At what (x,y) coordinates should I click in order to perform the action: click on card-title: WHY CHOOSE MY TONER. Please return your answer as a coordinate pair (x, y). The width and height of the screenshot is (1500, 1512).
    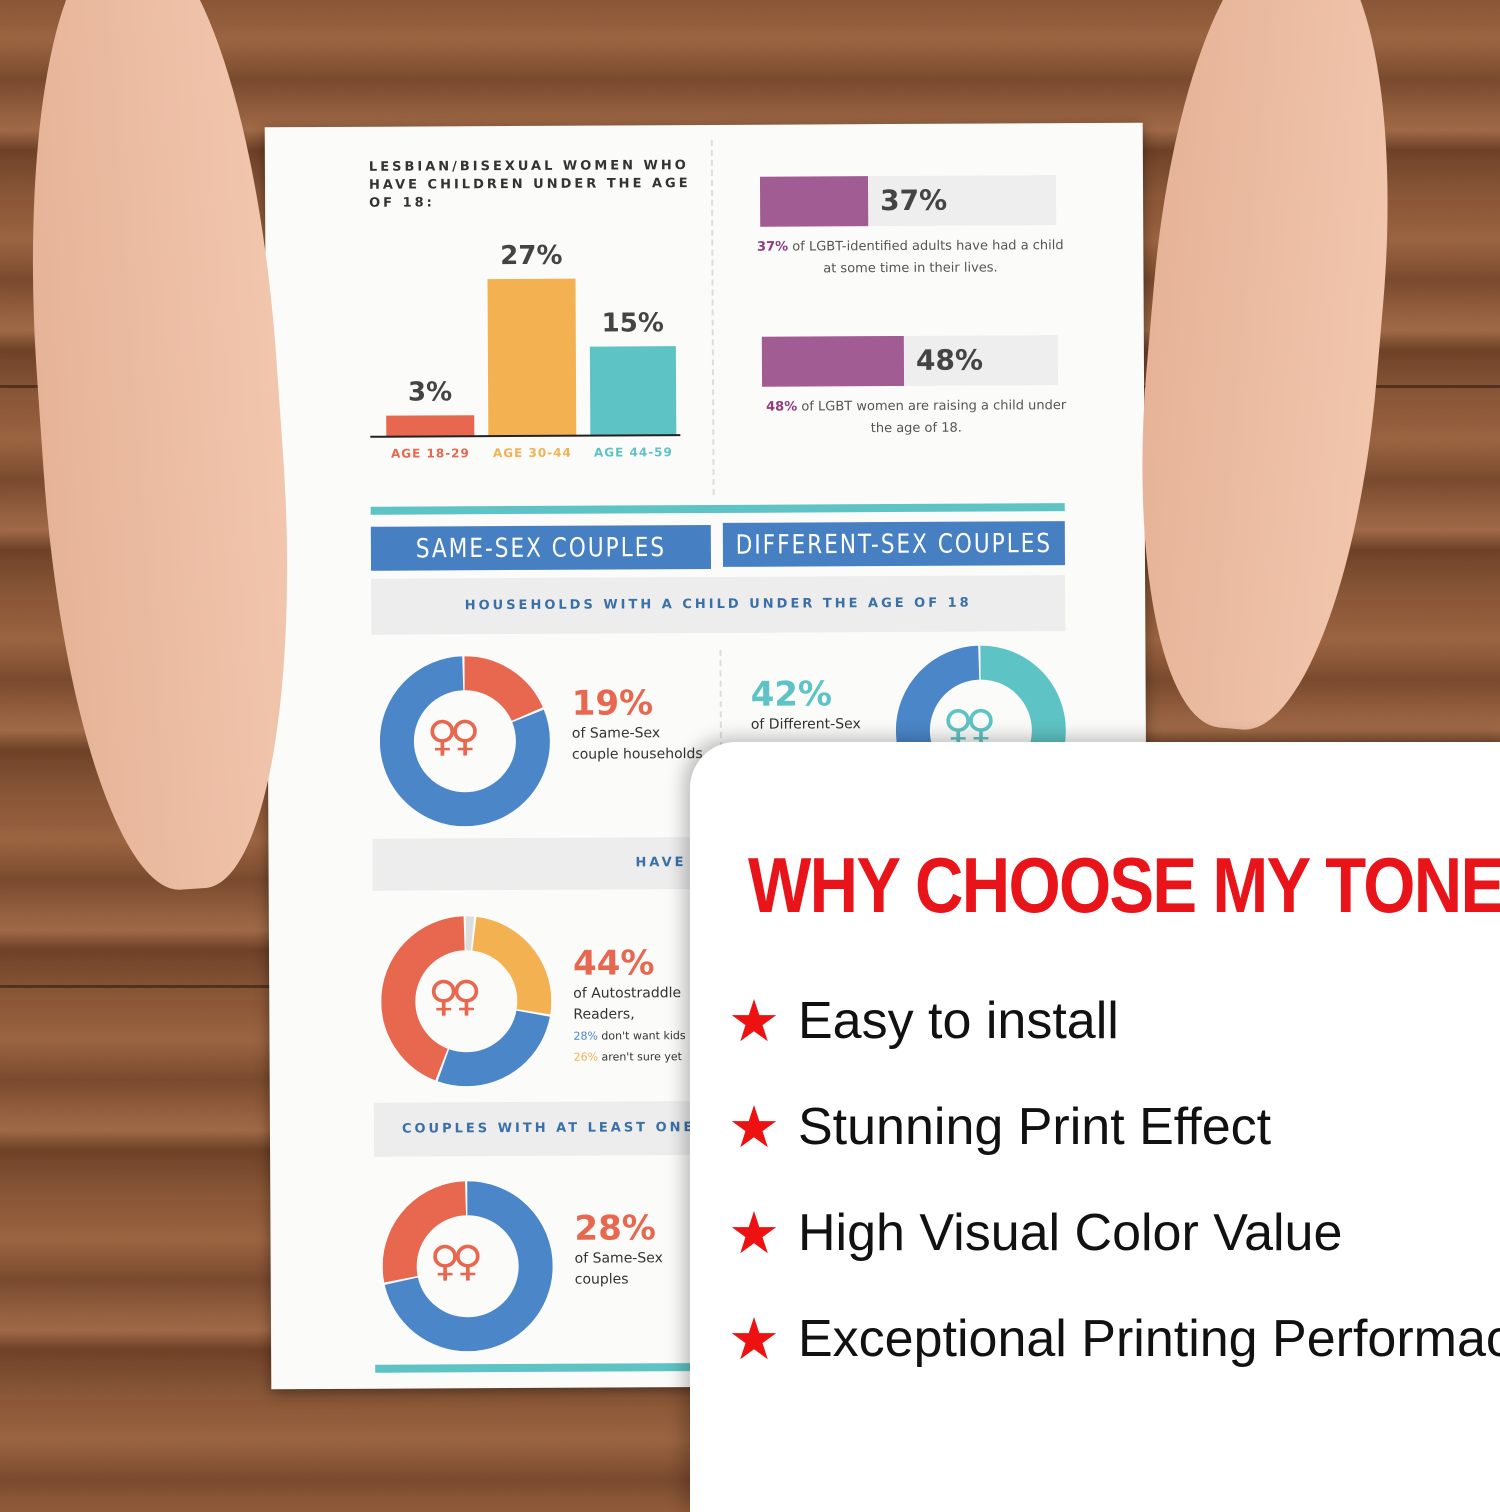
    Looking at the image, I should click on (1124, 885).